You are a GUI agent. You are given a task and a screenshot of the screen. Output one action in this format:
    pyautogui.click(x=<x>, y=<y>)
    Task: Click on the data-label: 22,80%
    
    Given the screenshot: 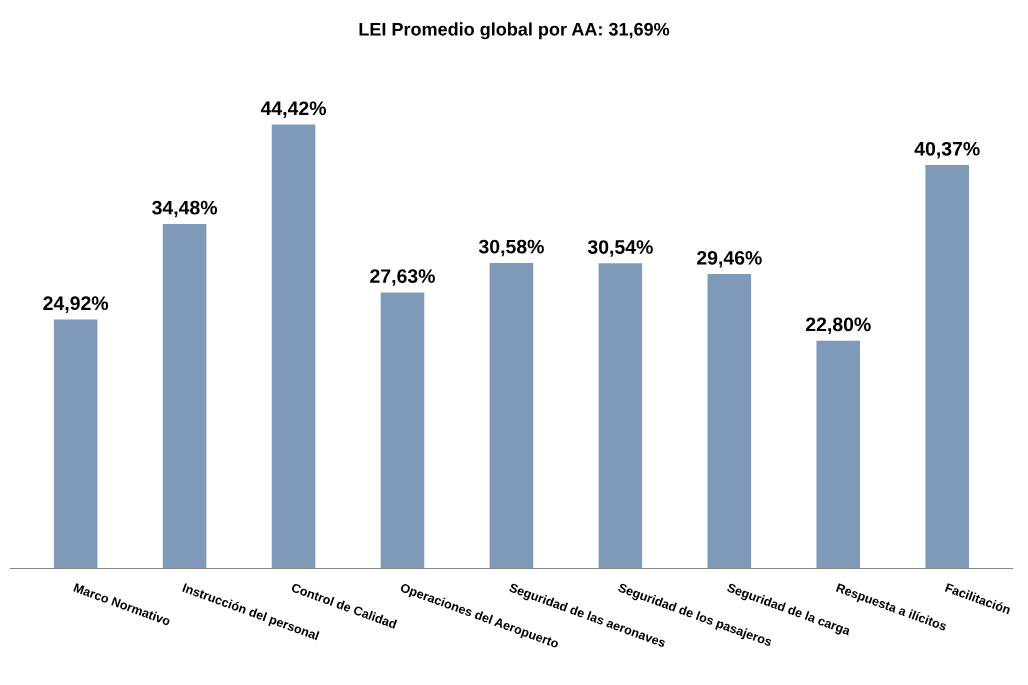 What is the action you would take?
    pyautogui.click(x=838, y=326)
    